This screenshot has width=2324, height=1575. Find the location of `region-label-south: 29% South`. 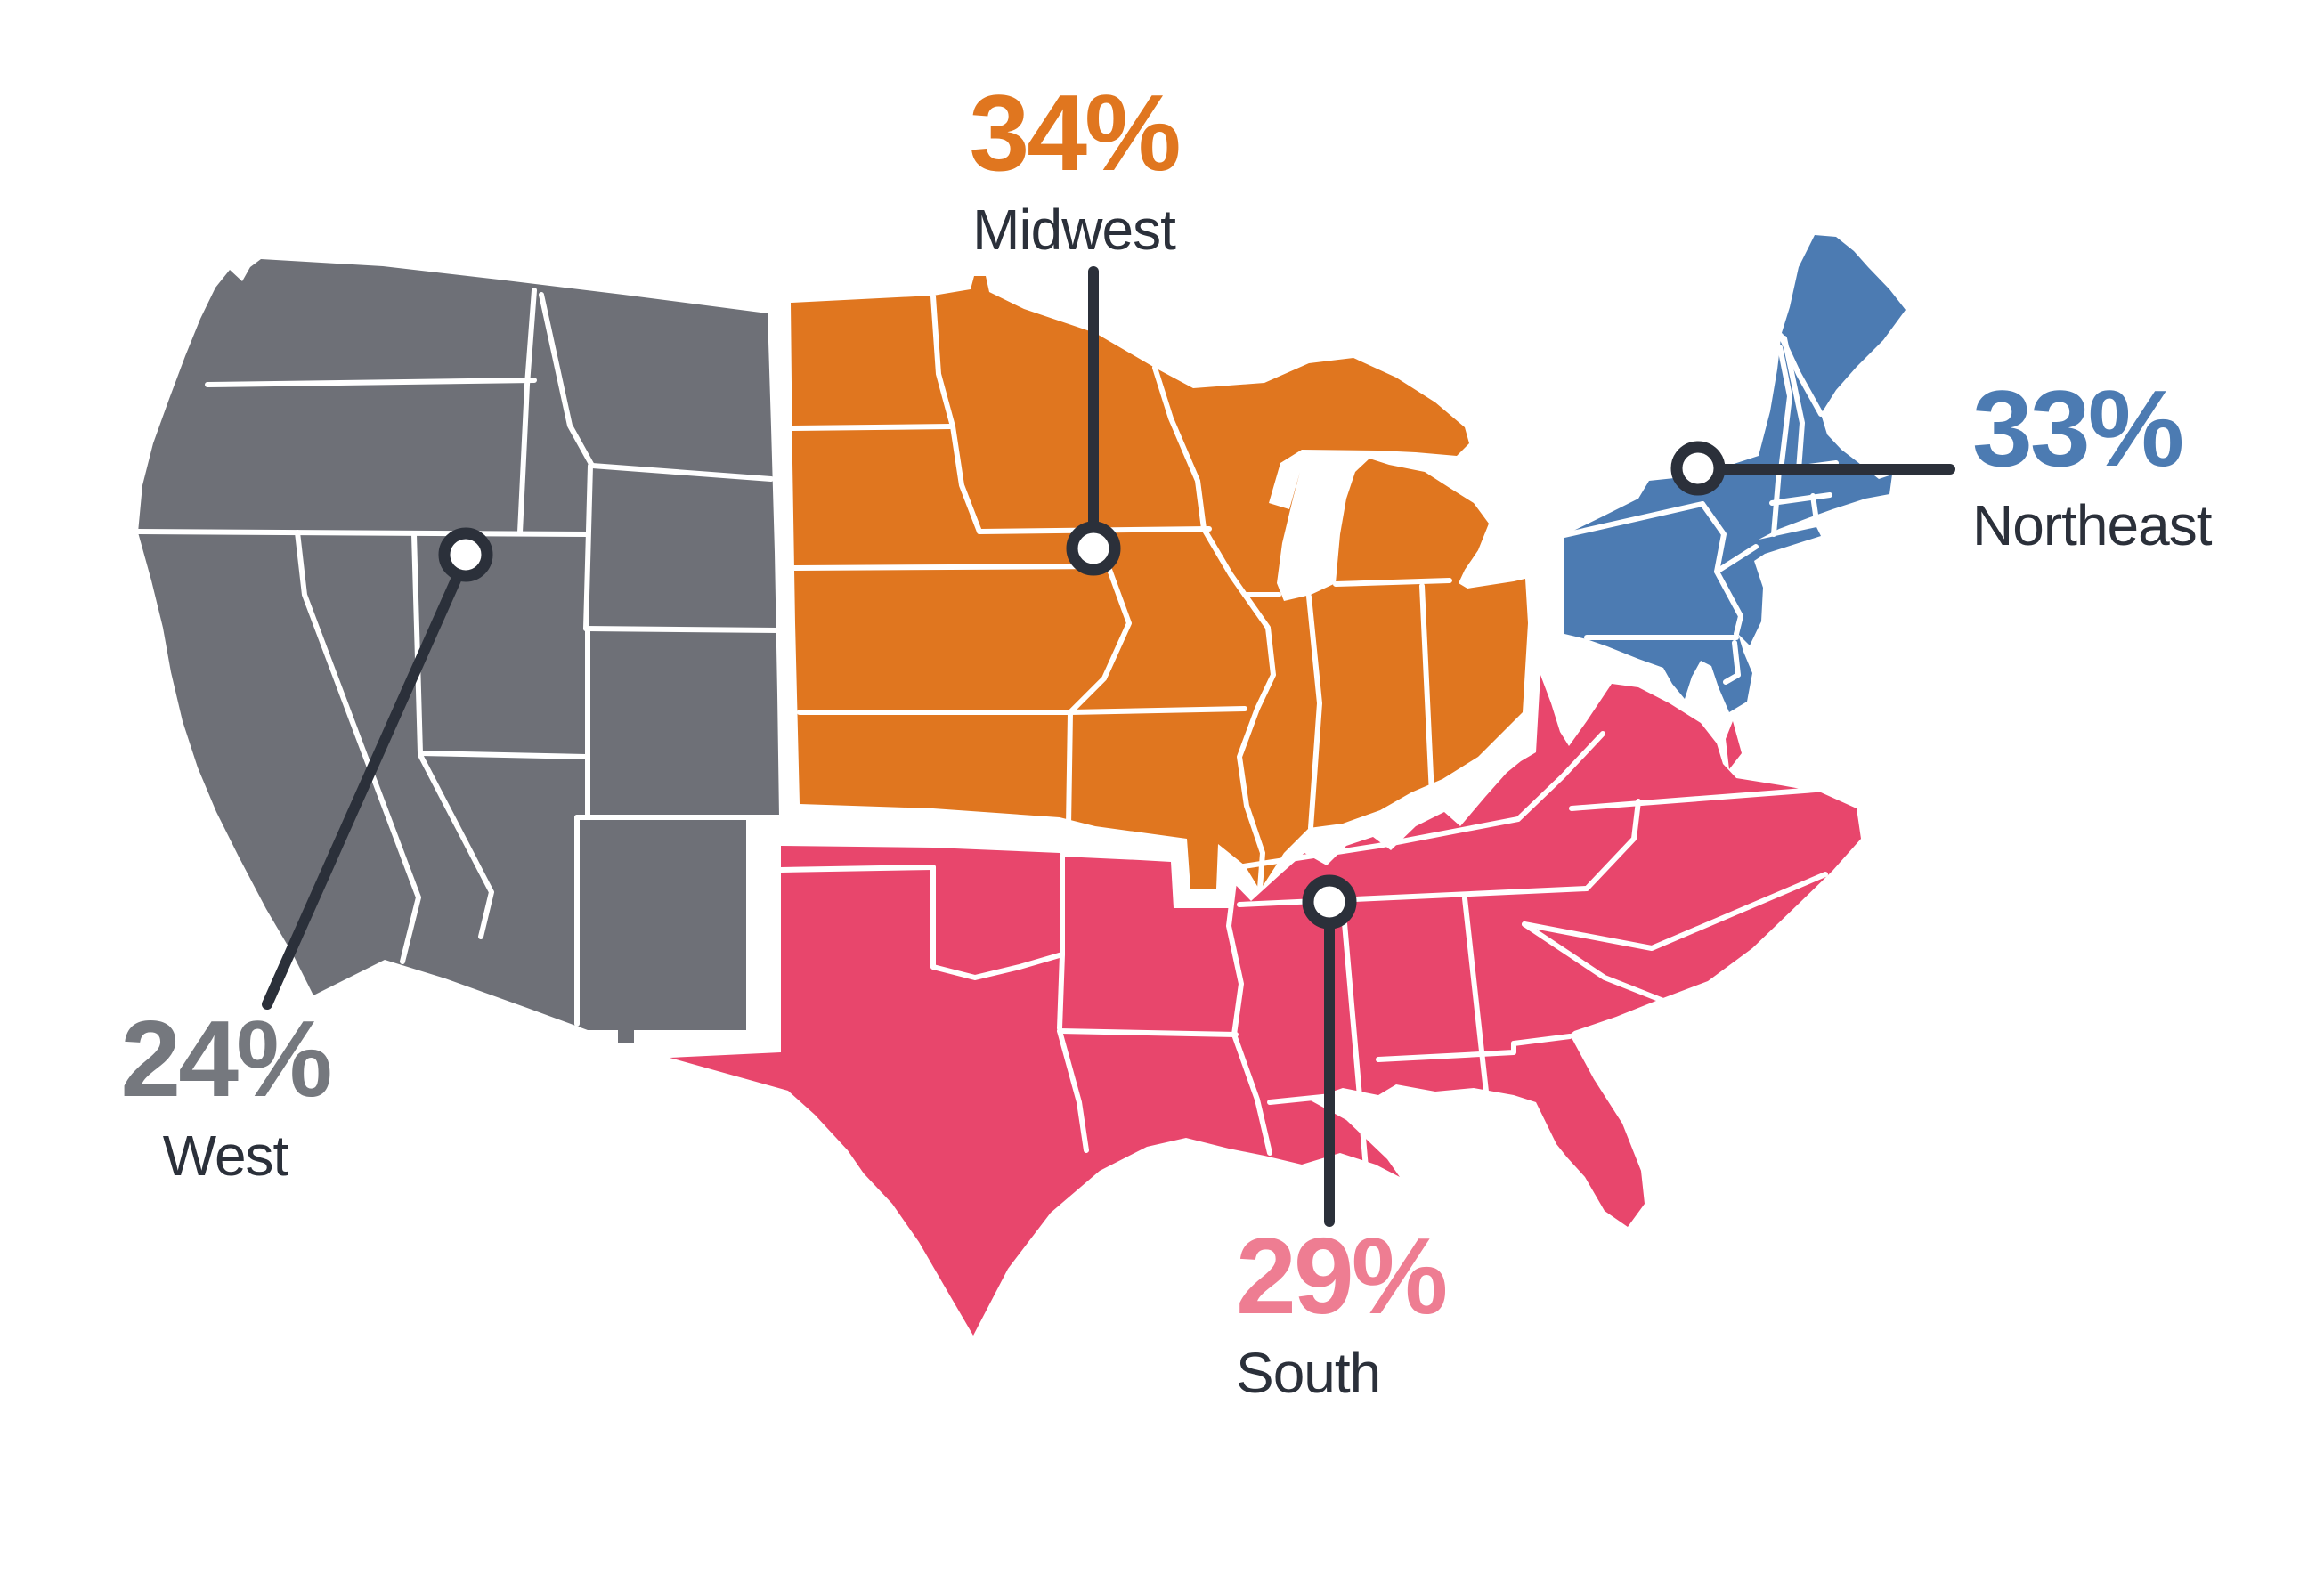

region-label-south: 29% South is located at coordinates (1405, 1312).